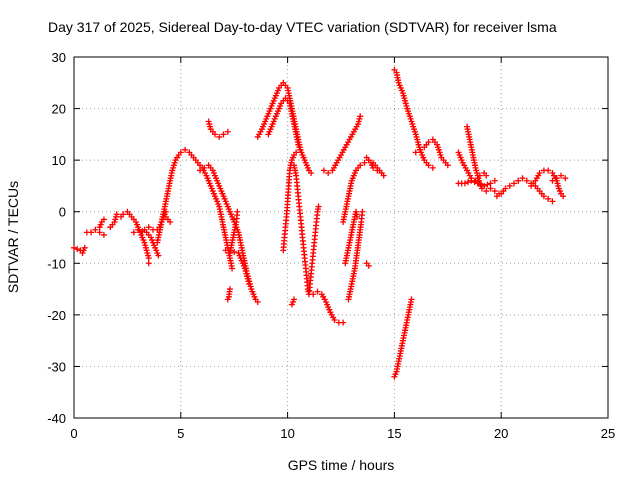 The image size is (640, 480). Describe the element at coordinates (59, 160) in the screenshot. I see `y-tick-label: 10` at that location.